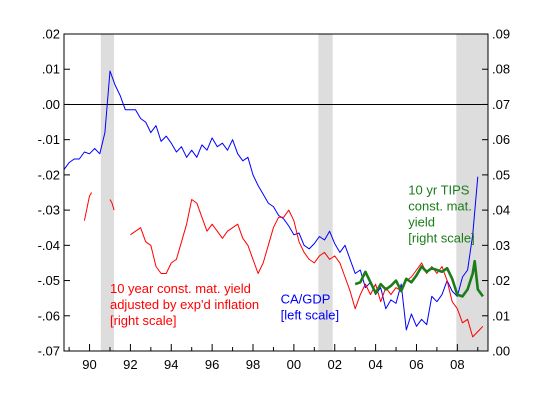 The image size is (550, 405). What do you see at coordinates (54, 193) in the screenshot?
I see `left-y-axis: .02 .01 .00 -.01 -.02 -.03 -.04 -.05 -.06 -.07` at bounding box center [54, 193].